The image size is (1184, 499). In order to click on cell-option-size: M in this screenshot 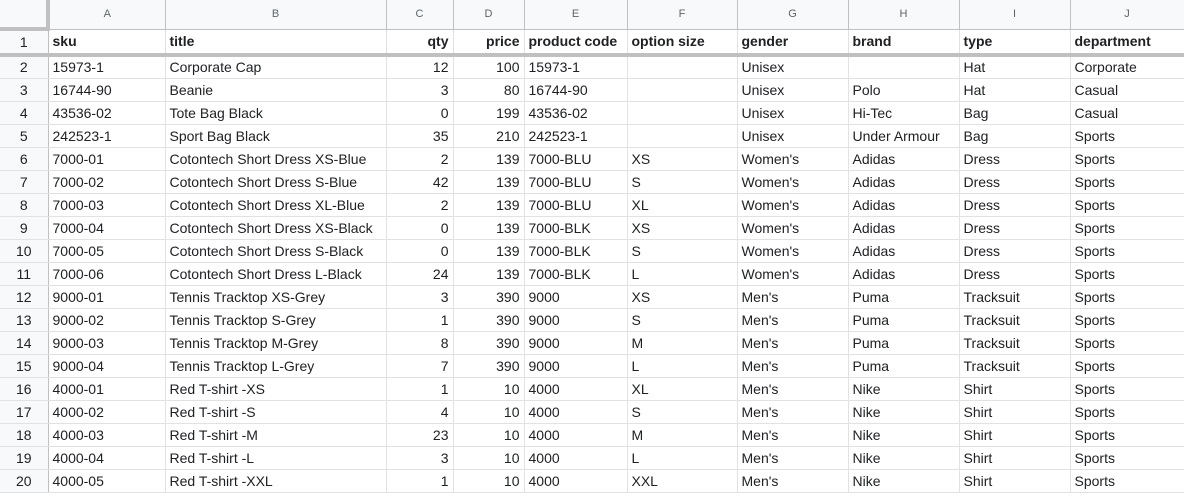, I will do `click(682, 435)`.